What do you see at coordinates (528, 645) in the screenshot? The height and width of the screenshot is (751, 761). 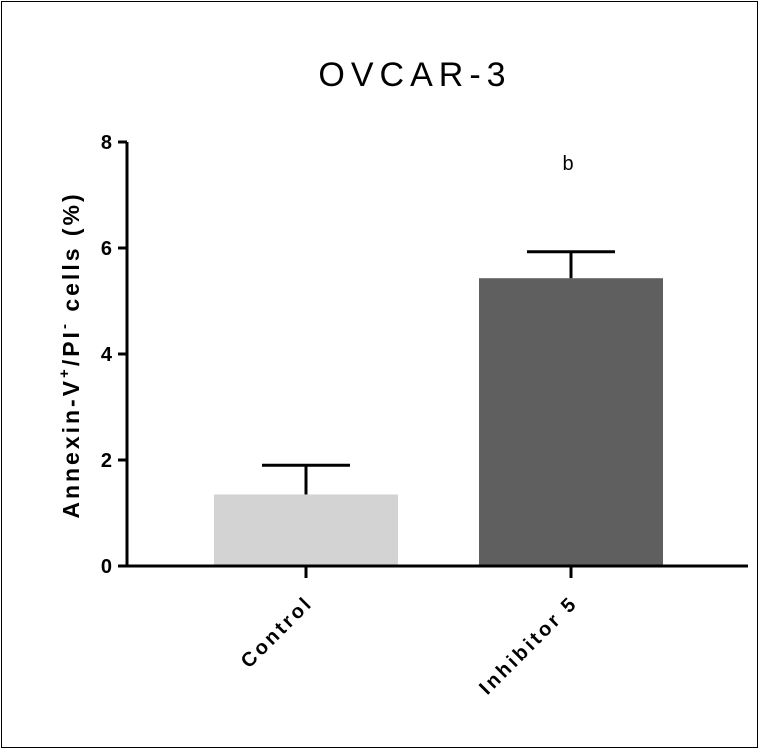 I see `x-tick-label-1: Inhibitor 5` at bounding box center [528, 645].